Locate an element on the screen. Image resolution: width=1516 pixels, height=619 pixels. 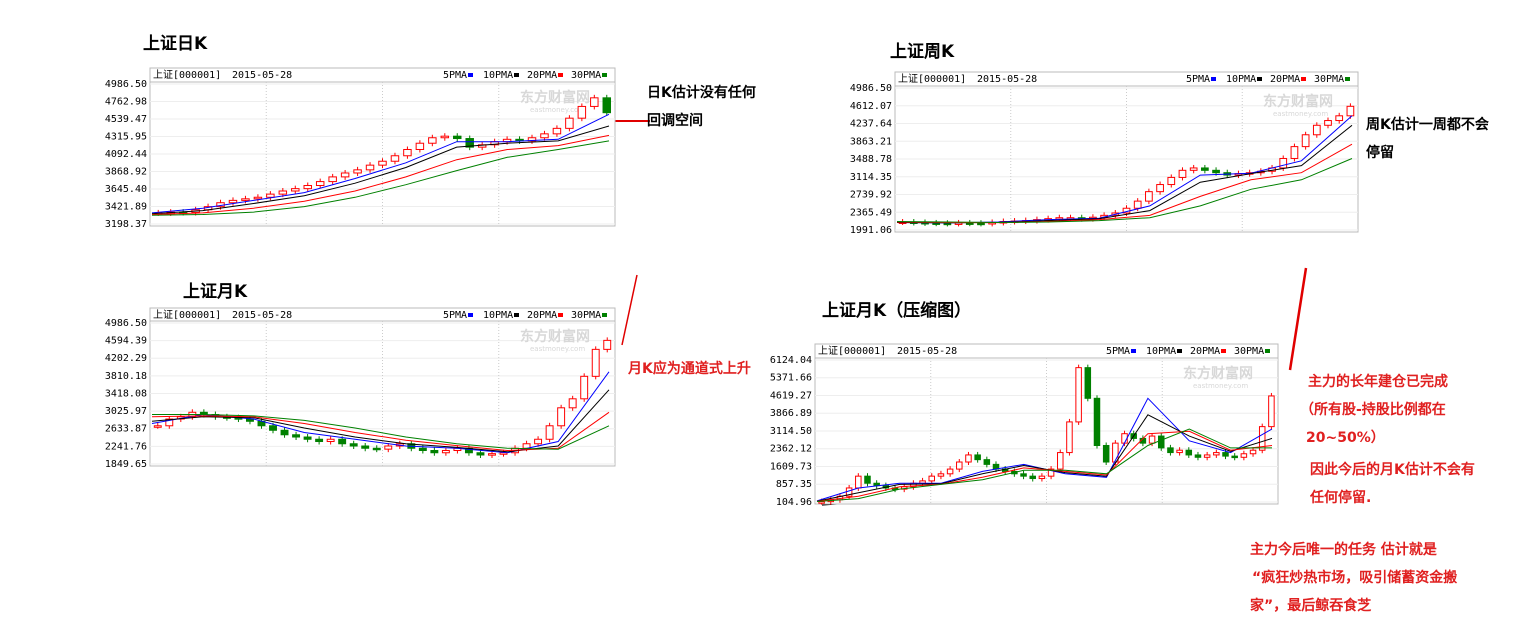
y-tick-label: 4539.47 is located at coordinates (126, 119).